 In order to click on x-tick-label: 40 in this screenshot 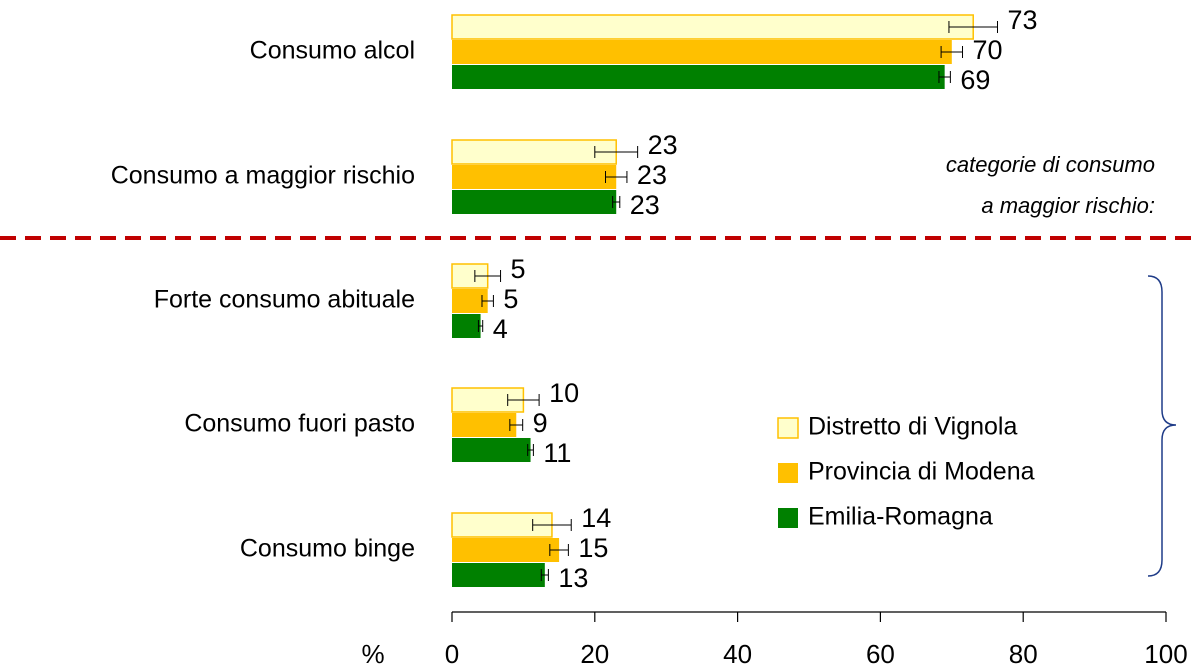, I will do `click(737, 654)`.